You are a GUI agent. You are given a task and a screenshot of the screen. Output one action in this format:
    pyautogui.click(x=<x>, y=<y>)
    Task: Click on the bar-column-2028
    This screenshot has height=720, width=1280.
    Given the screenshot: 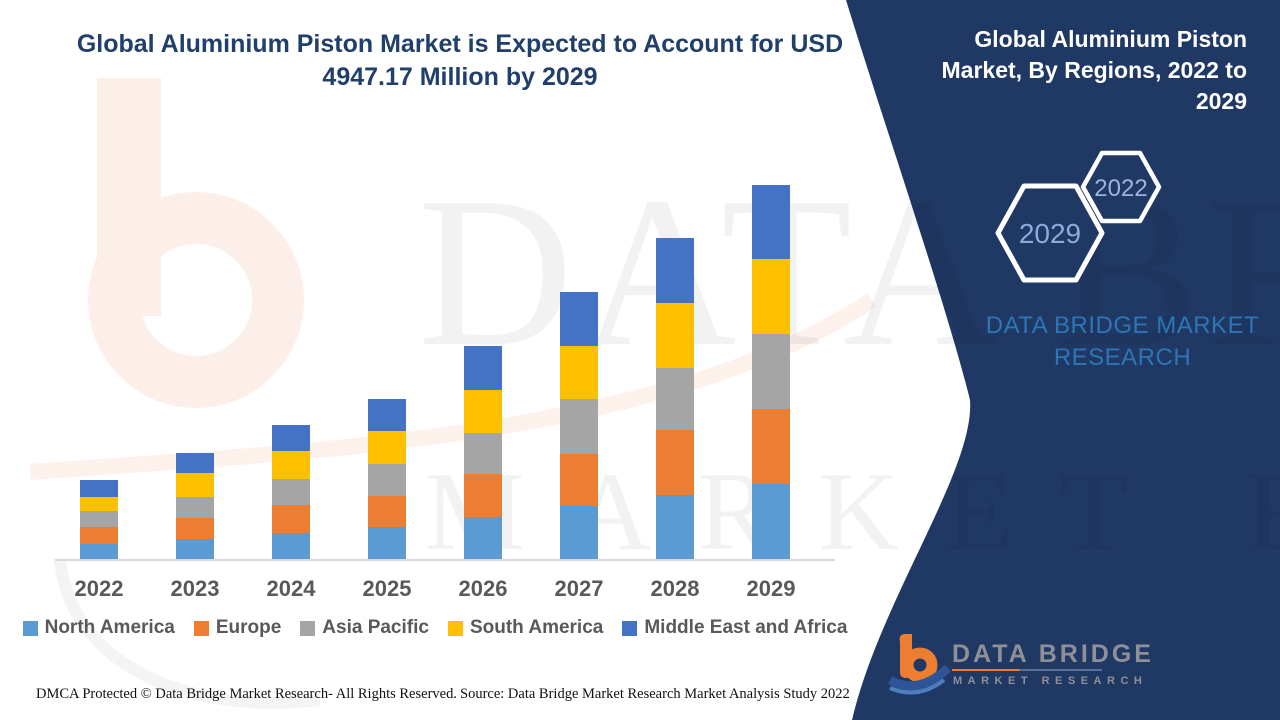 What is the action you would take?
    pyautogui.click(x=675, y=369)
    